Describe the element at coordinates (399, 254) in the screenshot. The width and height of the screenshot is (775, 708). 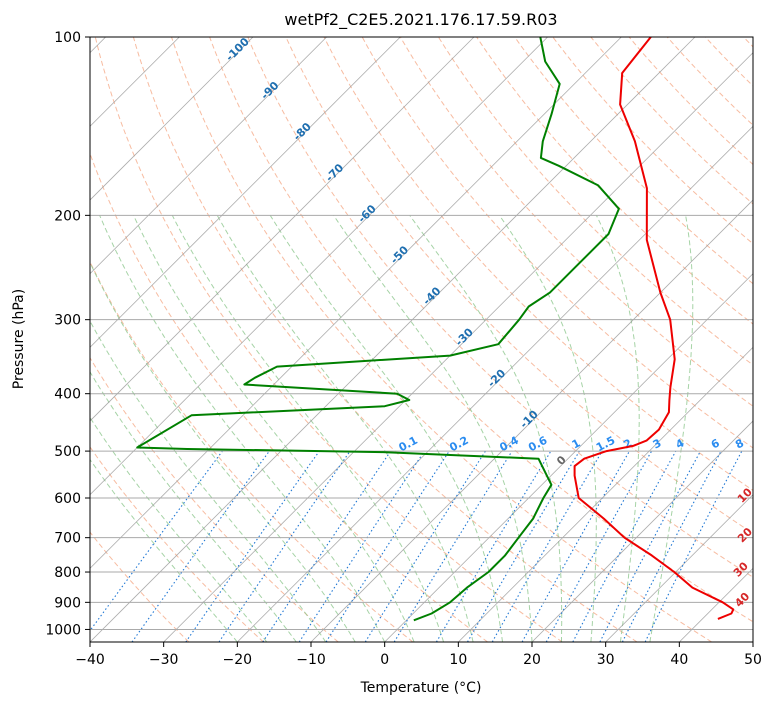
I see `isotherm-label: -50` at that location.